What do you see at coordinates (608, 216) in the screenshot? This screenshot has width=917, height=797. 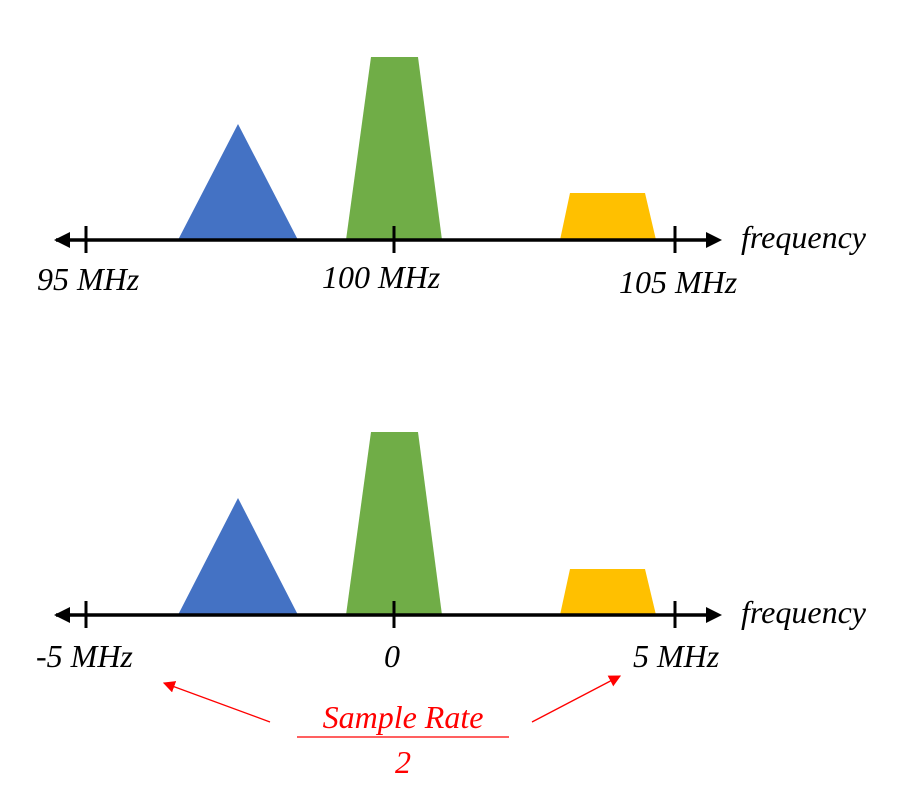 I see `top-yellow-signal` at bounding box center [608, 216].